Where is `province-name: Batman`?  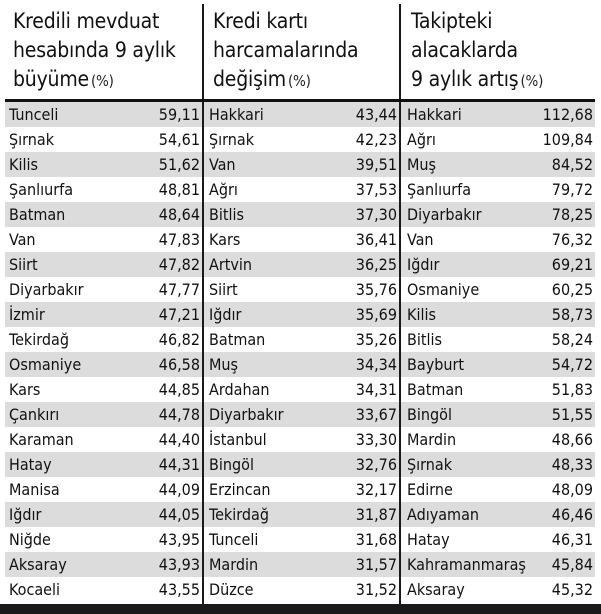
province-name: Batman is located at coordinates (37, 214).